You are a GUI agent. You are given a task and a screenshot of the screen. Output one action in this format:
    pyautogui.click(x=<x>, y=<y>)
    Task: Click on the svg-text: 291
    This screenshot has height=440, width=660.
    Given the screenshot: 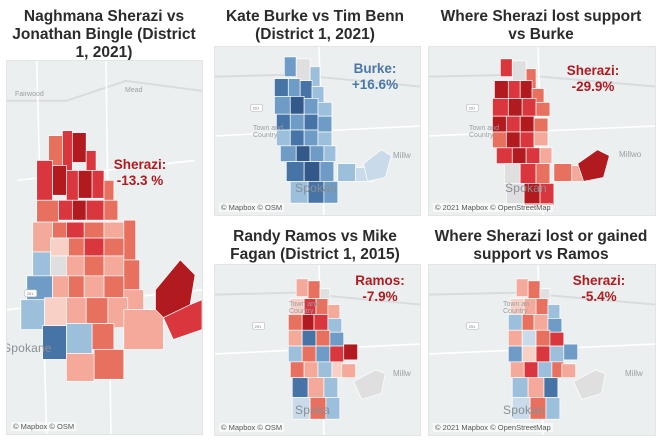 What is the action you would take?
    pyautogui.click(x=30, y=293)
    